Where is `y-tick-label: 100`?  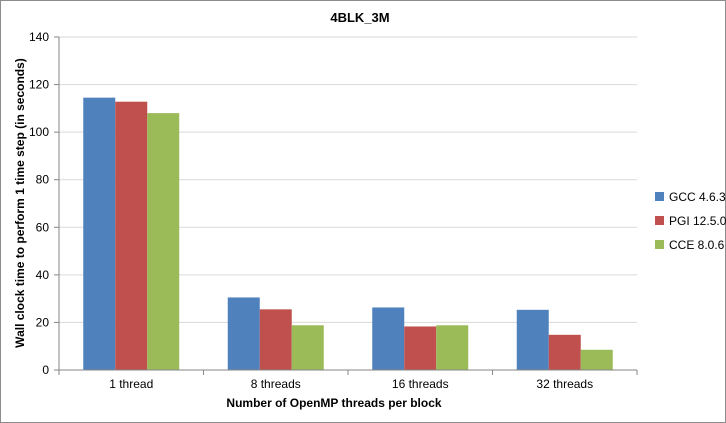
y-tick-label: 100 is located at coordinates (39, 132).